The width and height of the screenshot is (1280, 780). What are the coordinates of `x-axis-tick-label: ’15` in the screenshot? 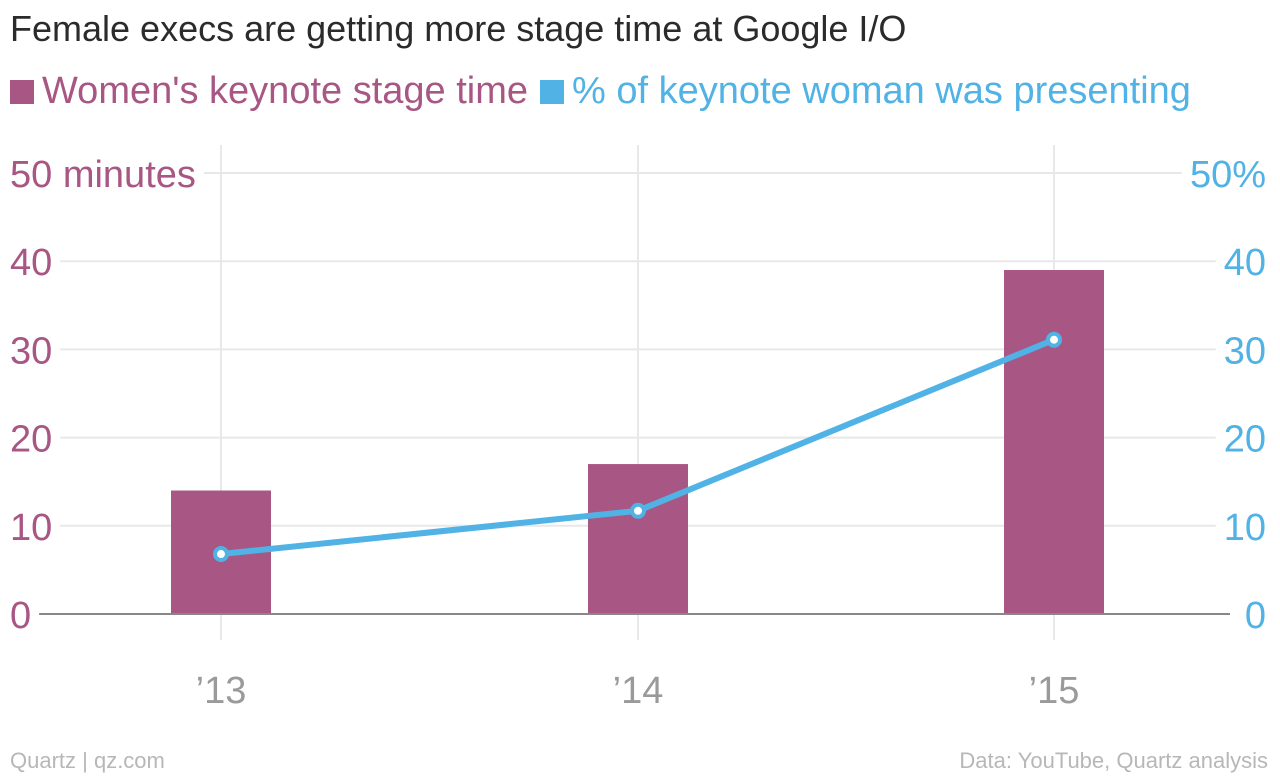 It's located at (1054, 691).